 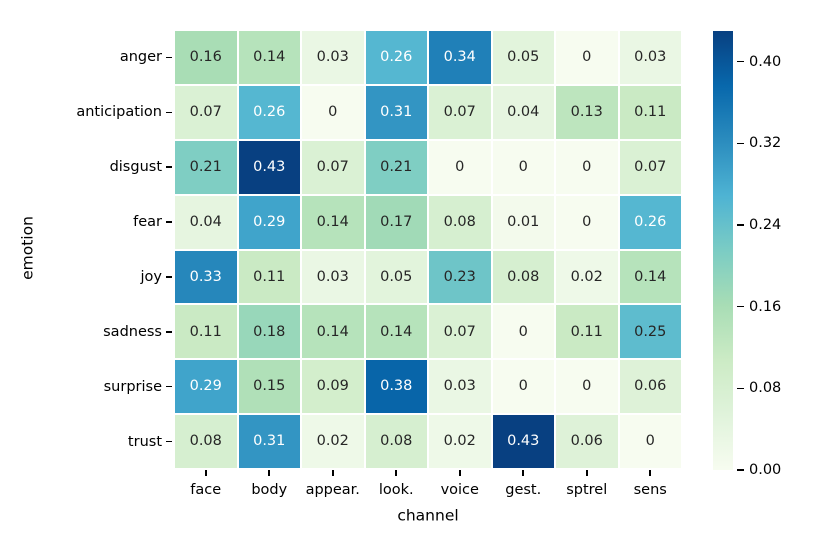 I want to click on x-tick-label: face, so click(x=206, y=490).